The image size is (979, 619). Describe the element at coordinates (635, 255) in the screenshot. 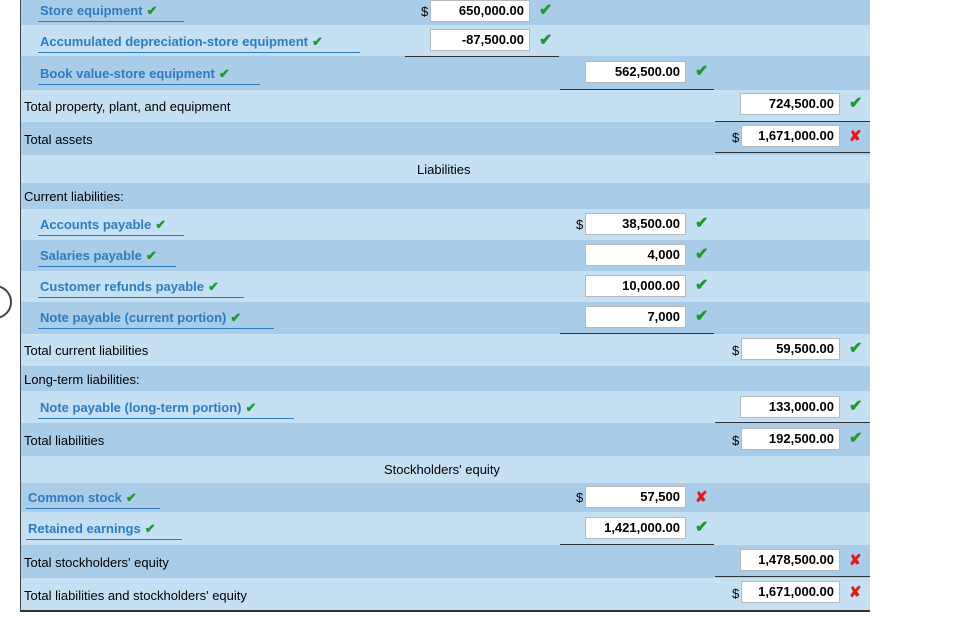

I see `salaries-payable-amount: 4,000` at that location.